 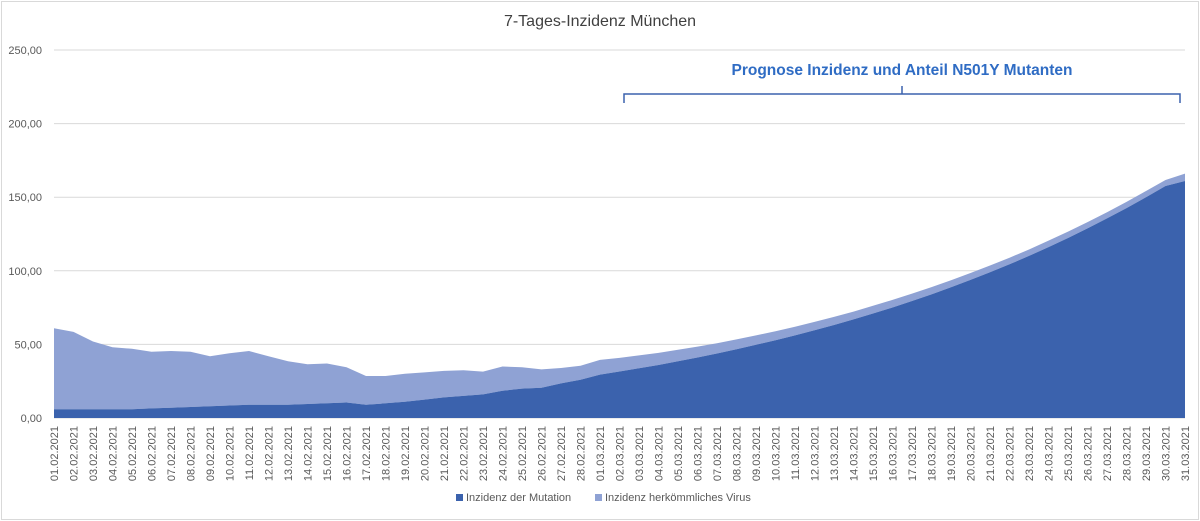 I want to click on x-tick-label: 03.03.2021, so click(x=640, y=453).